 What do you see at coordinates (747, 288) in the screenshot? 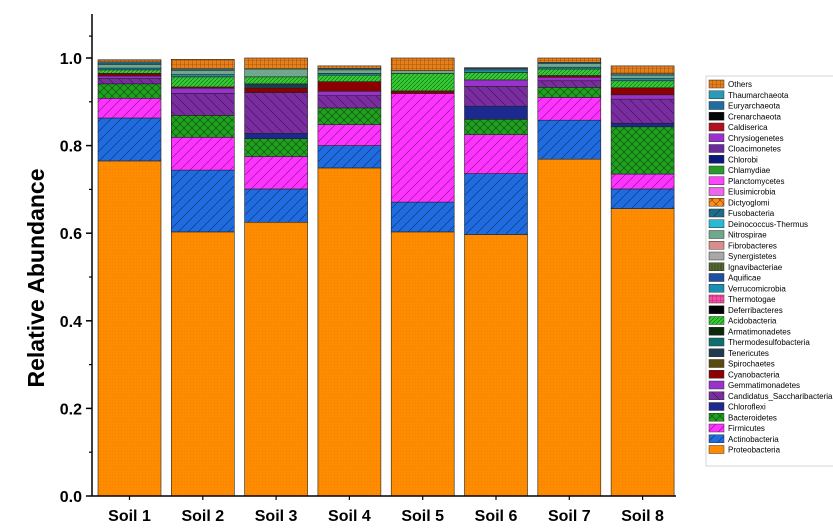
I see `legend-item: Verrucomicrobia` at bounding box center [747, 288].